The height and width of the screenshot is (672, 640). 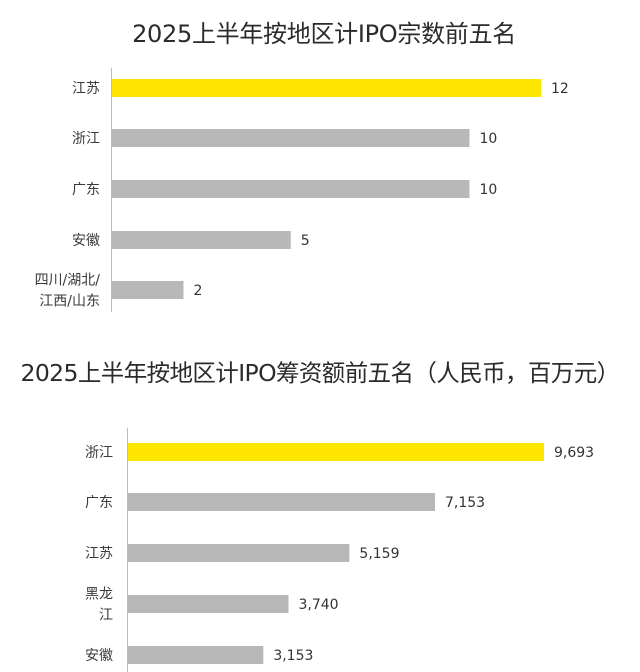 I want to click on chart-2-category-label-1: 广东, so click(x=99, y=503).